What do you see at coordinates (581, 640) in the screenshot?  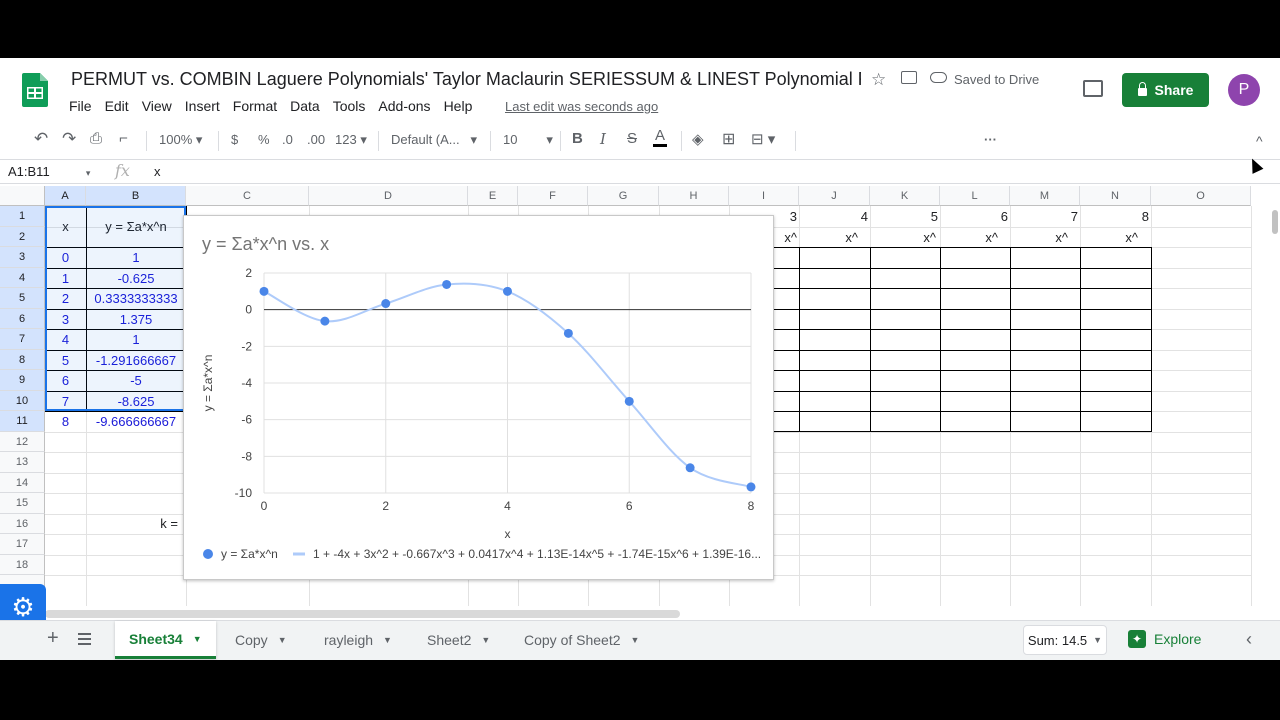 I see `tab-copy-of-sheet2: Copy of Sheet2 ▼` at bounding box center [581, 640].